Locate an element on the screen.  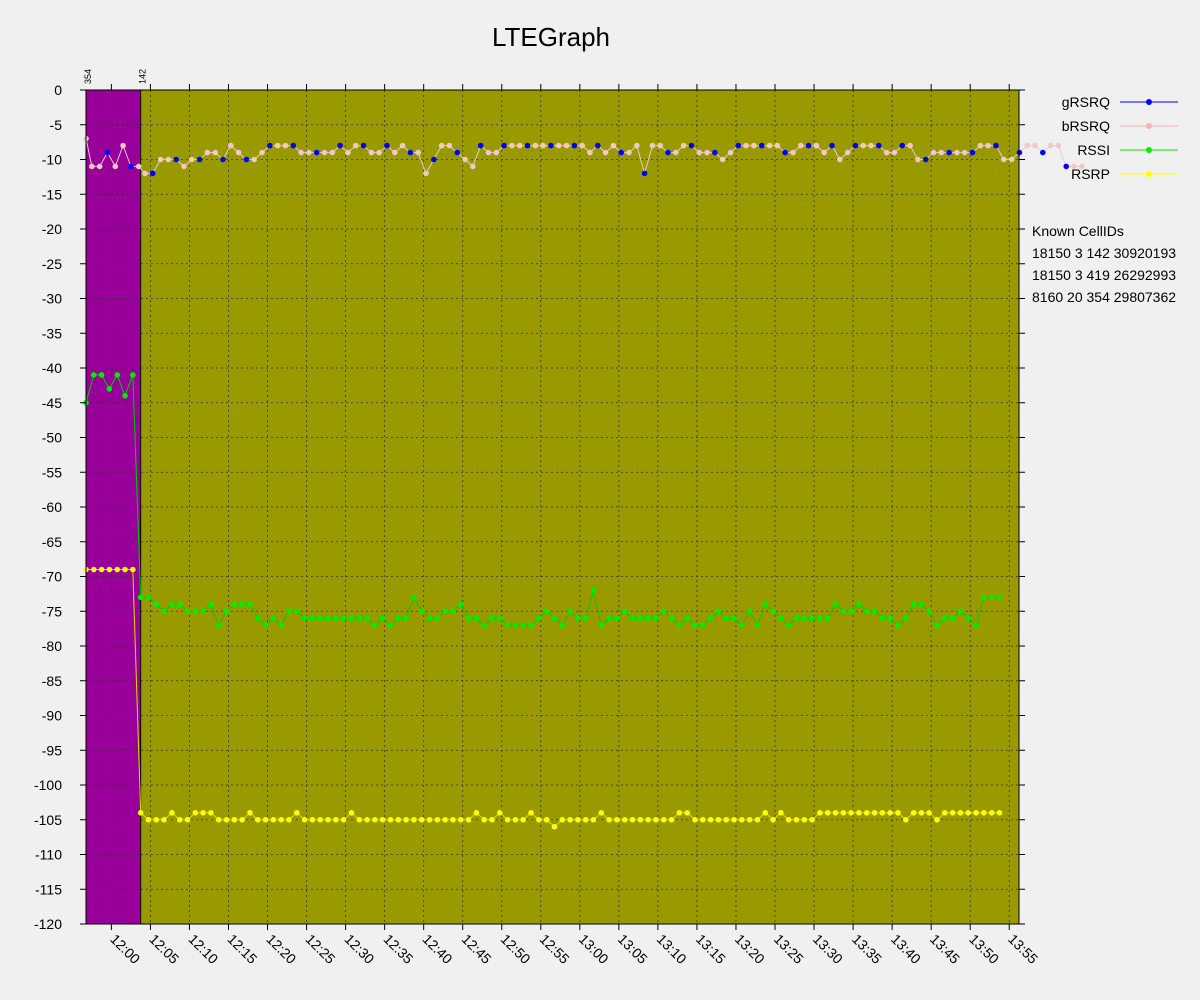
x-tick-label: 12:45 is located at coordinates (477, 949).